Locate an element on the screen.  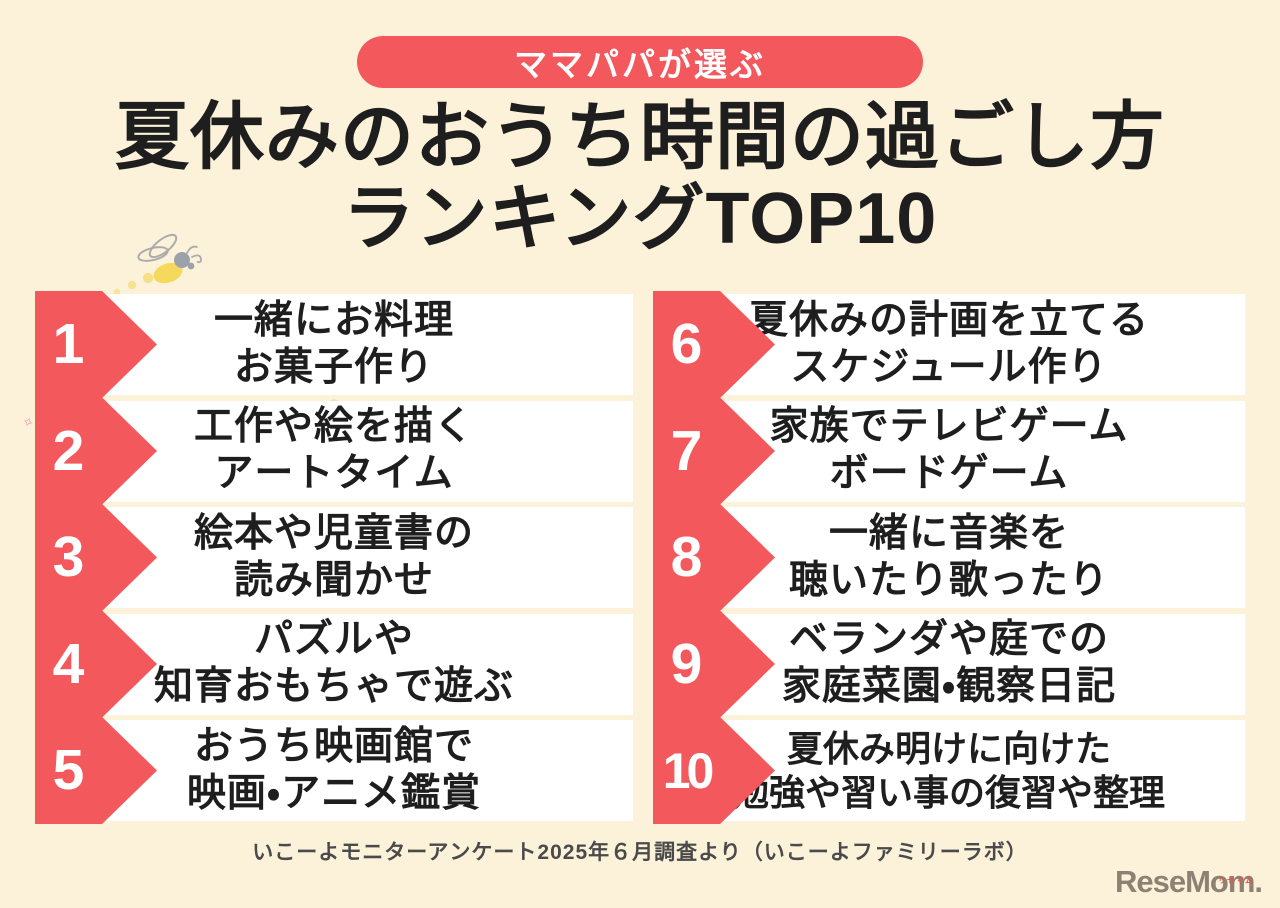
ranking-text: 一緒にお料理 お菓子作り is located at coordinates (334, 344).